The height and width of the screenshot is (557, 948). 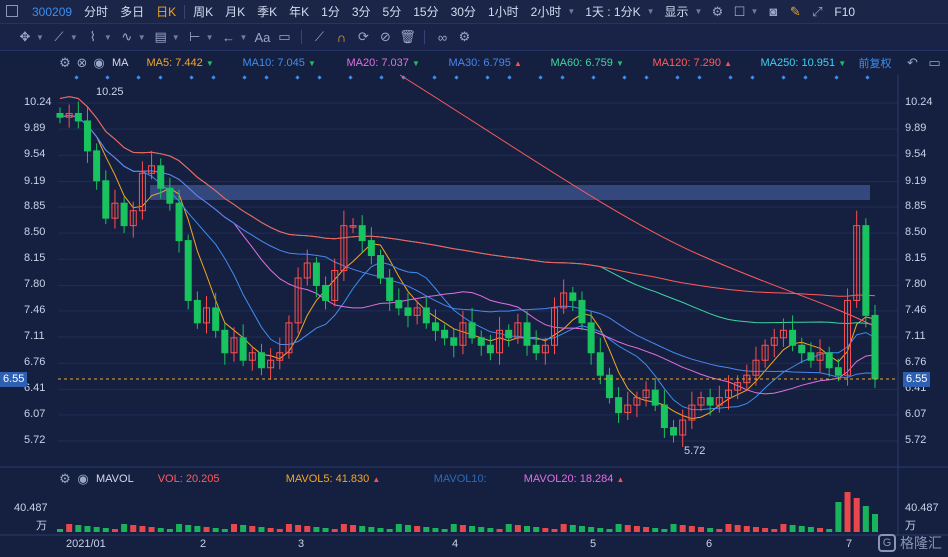 What do you see at coordinates (235, 12) in the screenshot?
I see `period-monthly: 月K` at bounding box center [235, 12].